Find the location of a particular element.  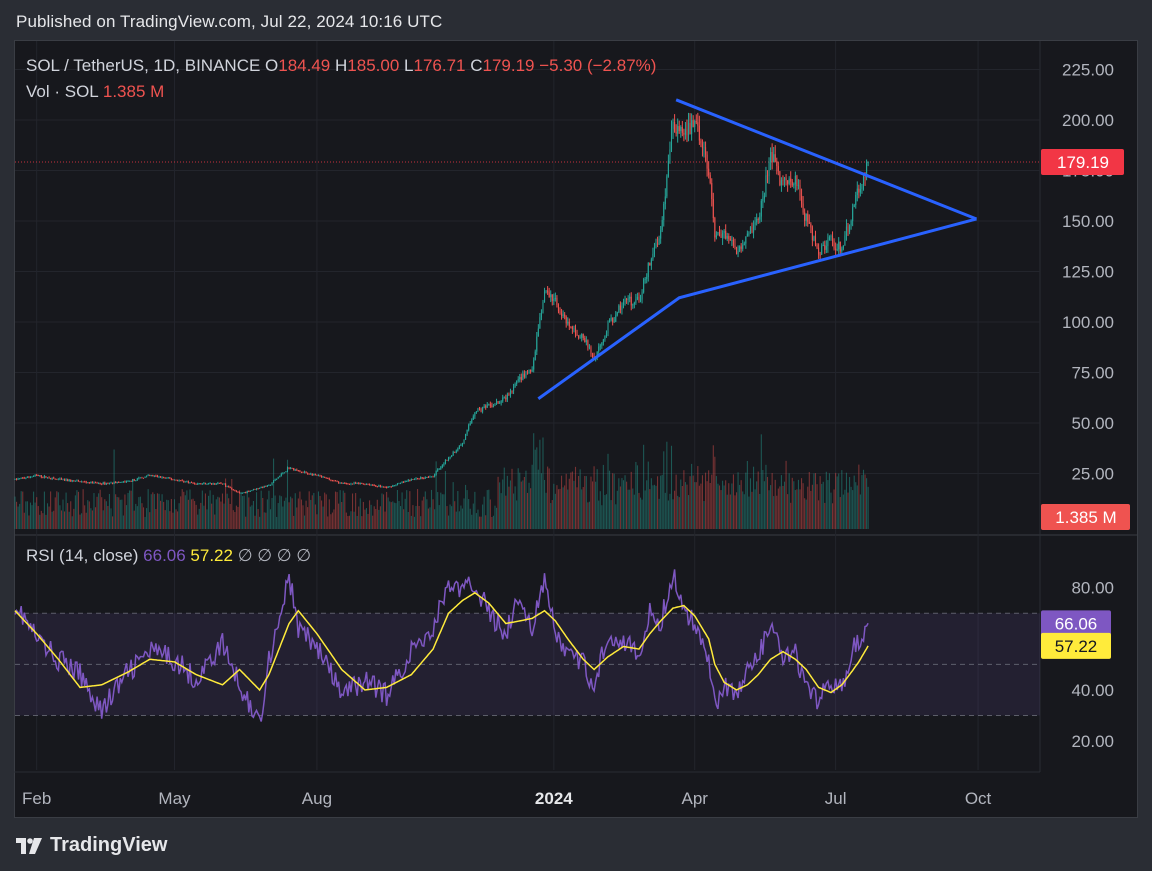

trendlines-layer is located at coordinates (757, 249).